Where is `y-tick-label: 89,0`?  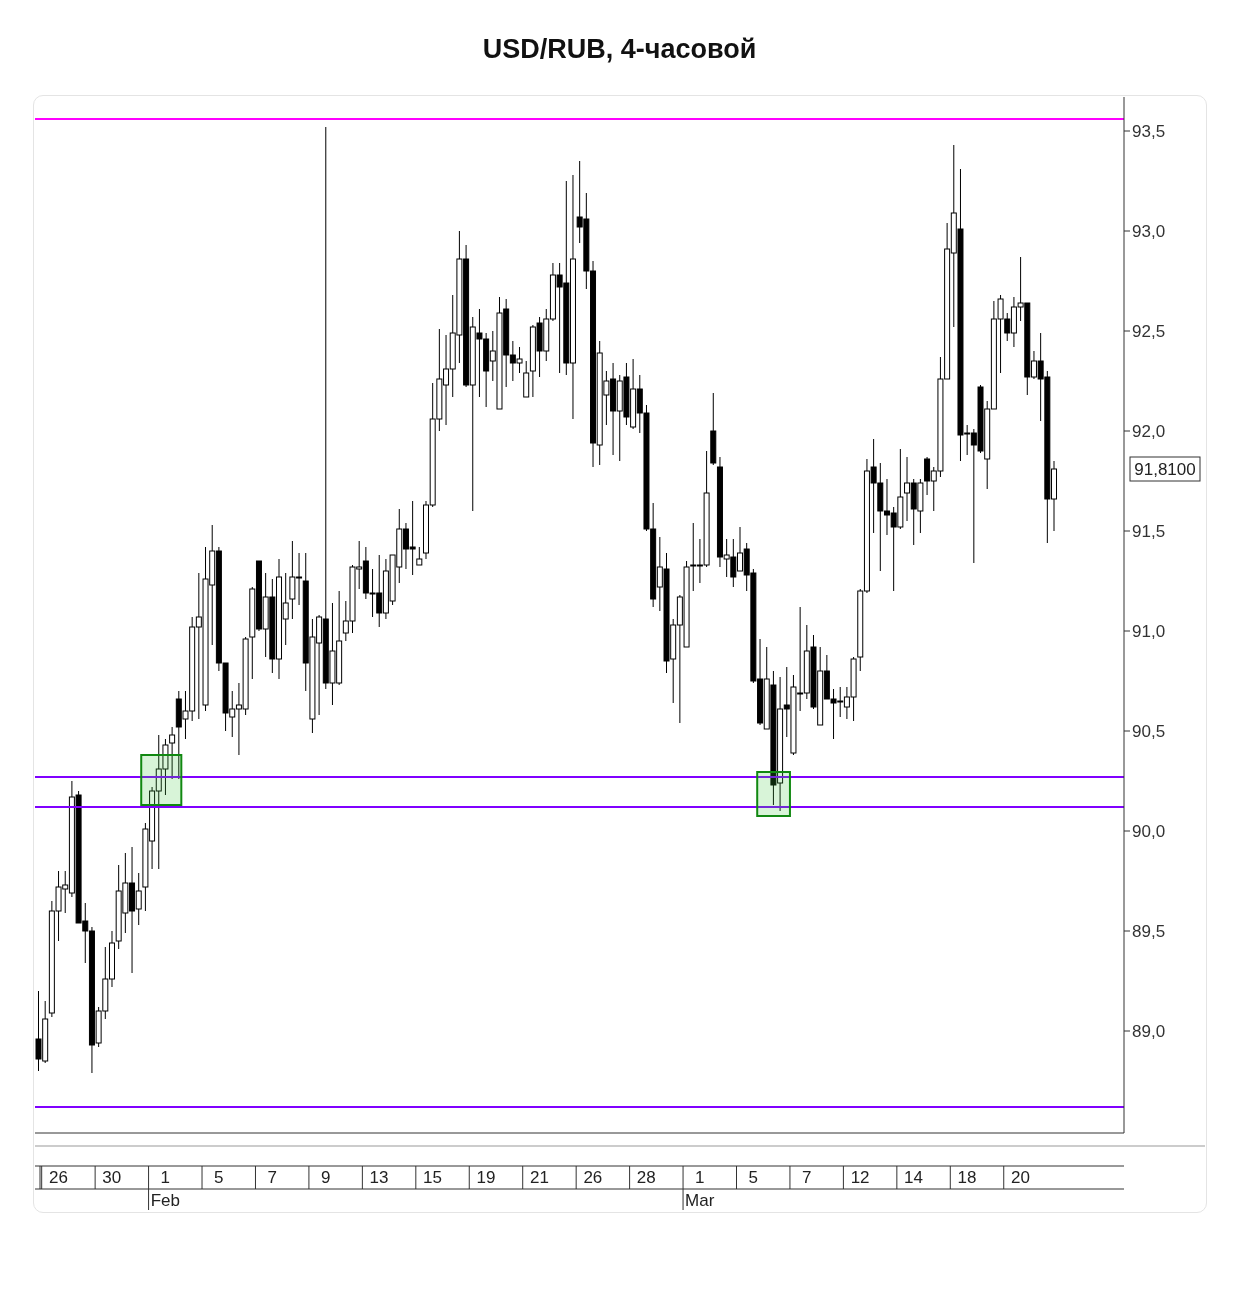 y-tick-label: 89,0 is located at coordinates (1149, 1032).